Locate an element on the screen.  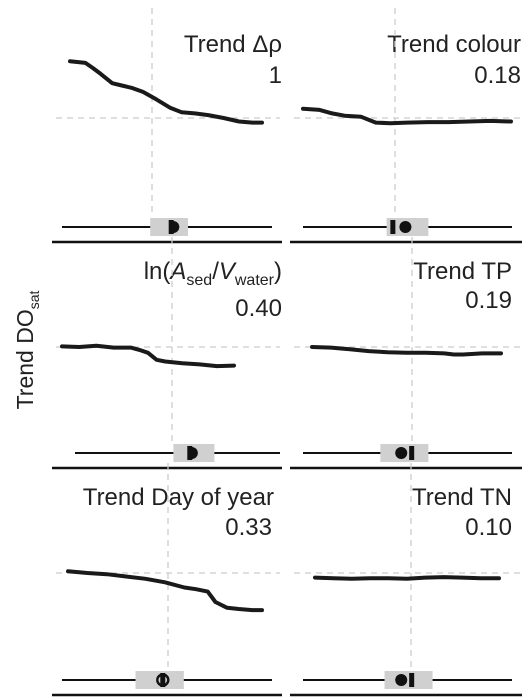
title-part-subscript: sed is located at coordinates (199, 280).